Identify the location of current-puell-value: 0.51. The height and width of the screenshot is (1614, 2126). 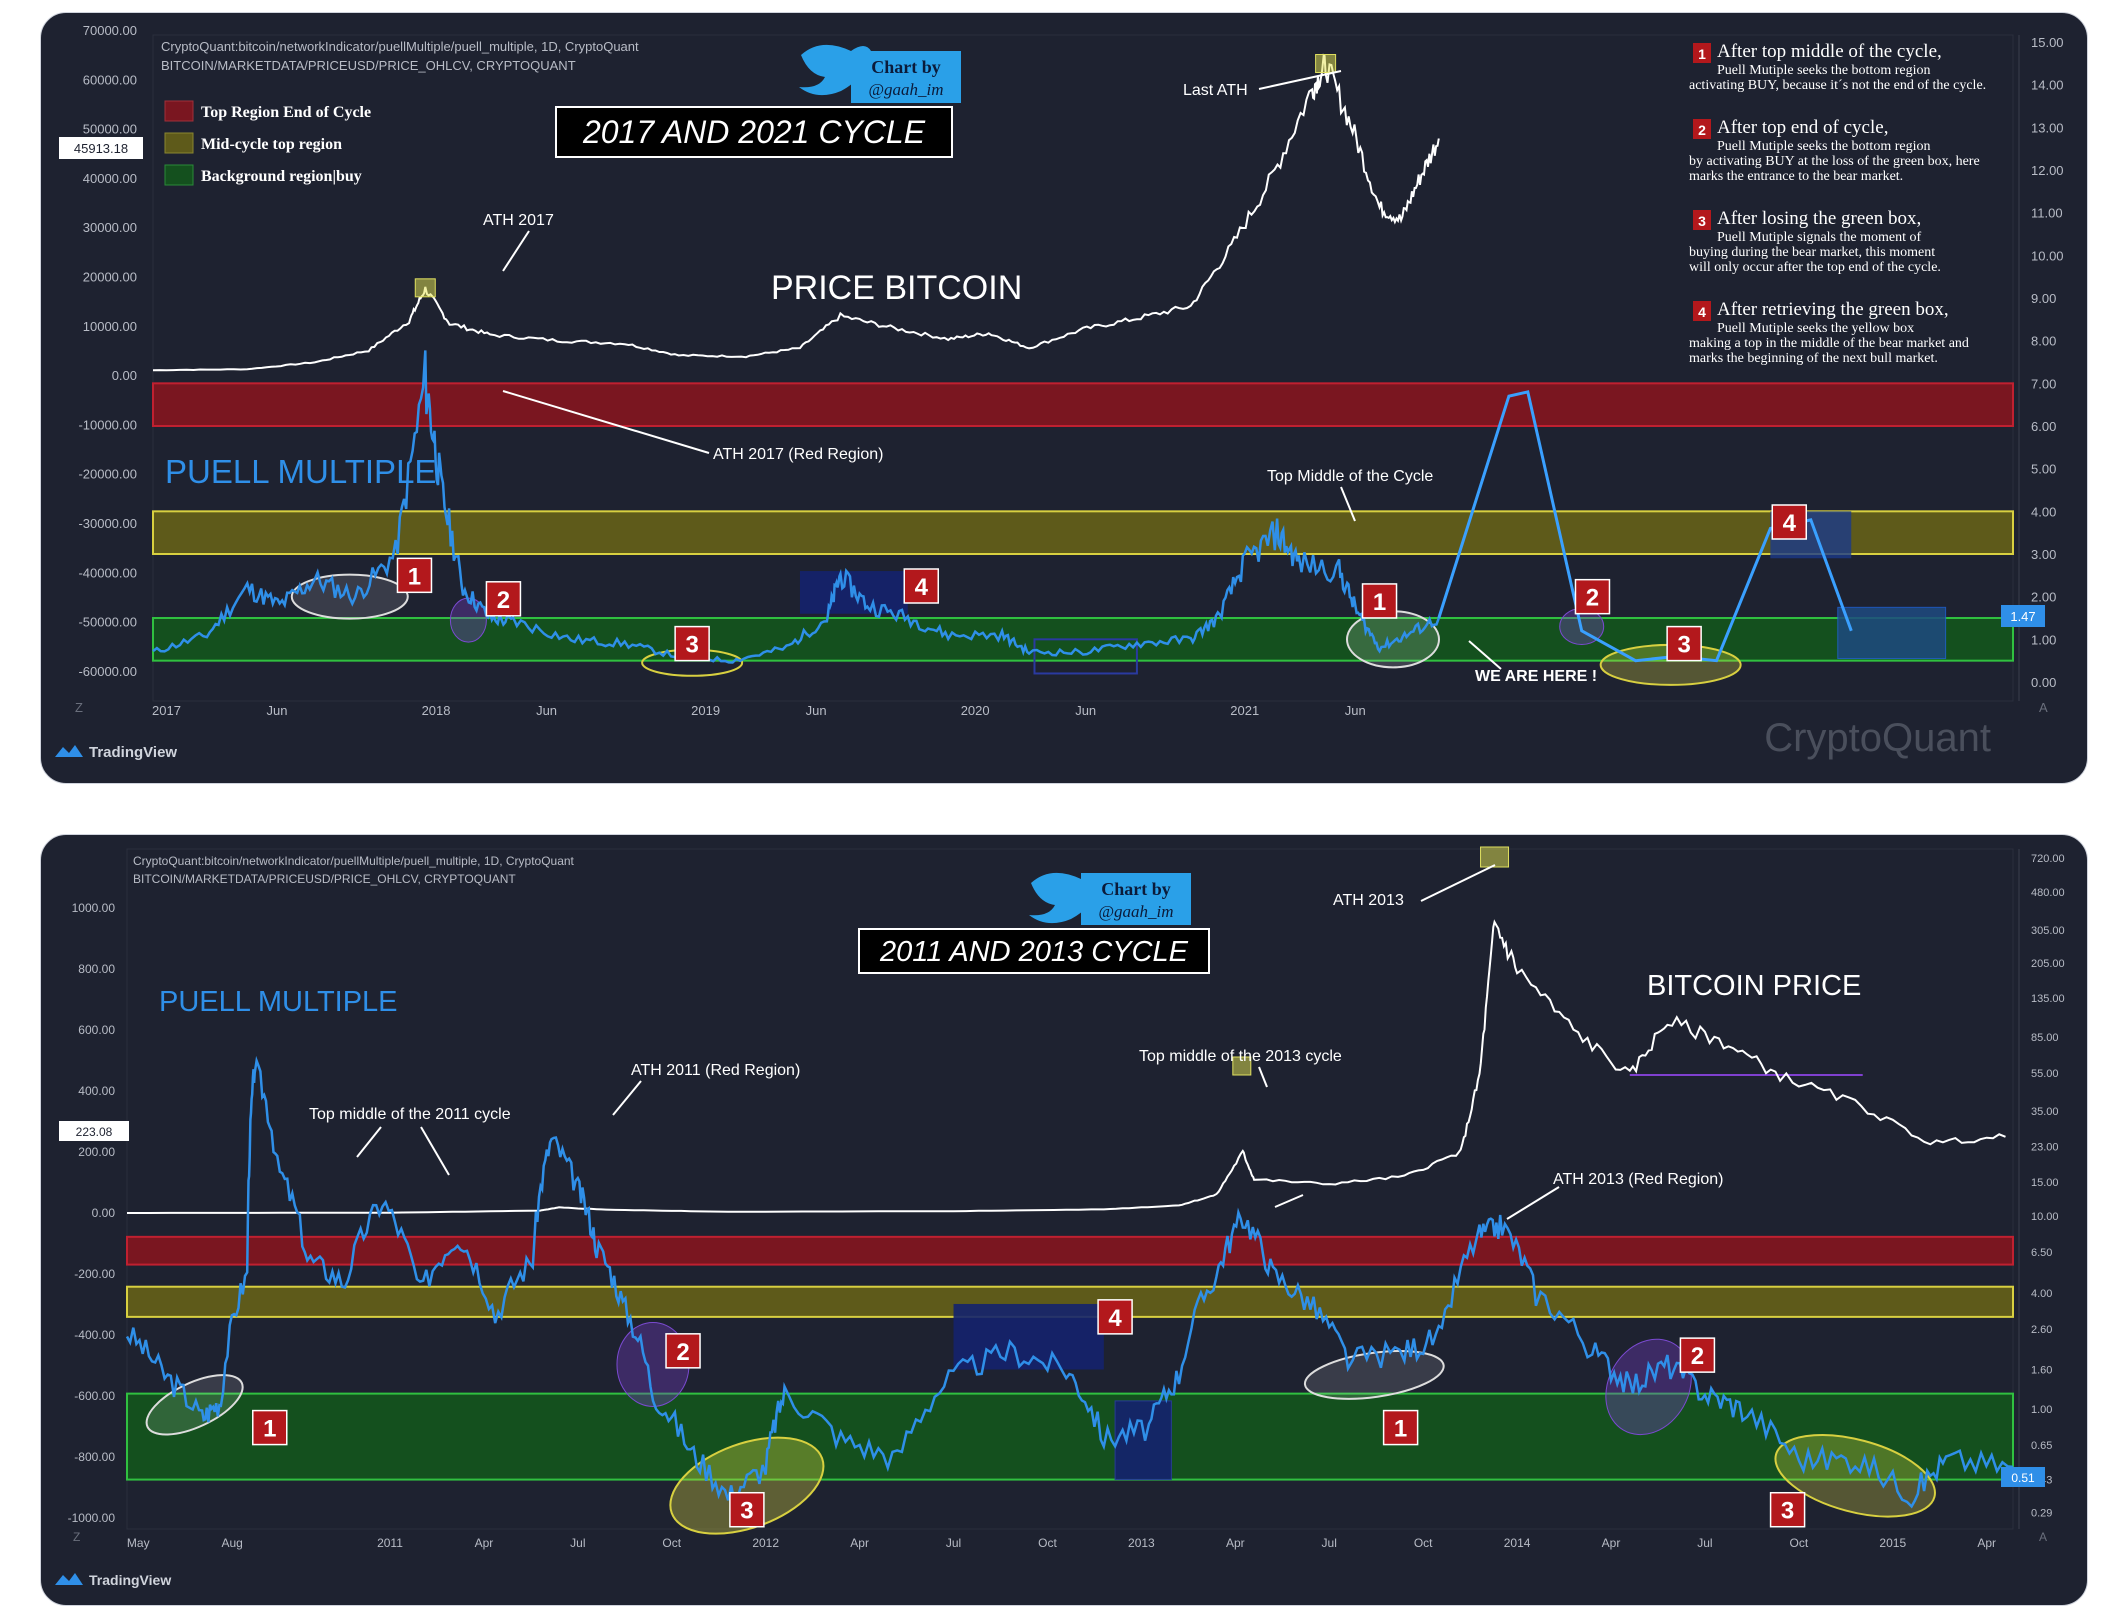
(2023, 1478).